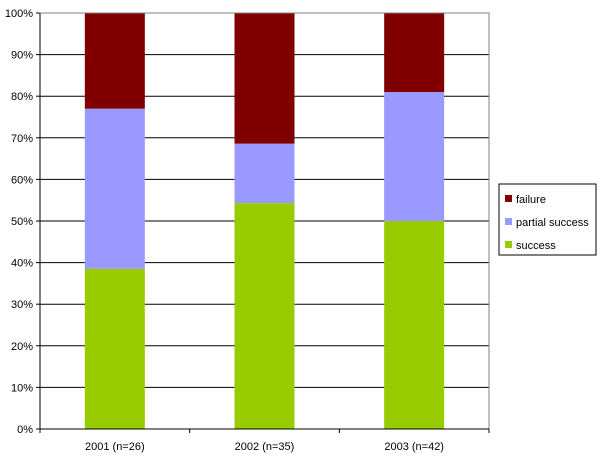 The image size is (600, 463). I want to click on legend: failure partial success success, so click(547, 219).